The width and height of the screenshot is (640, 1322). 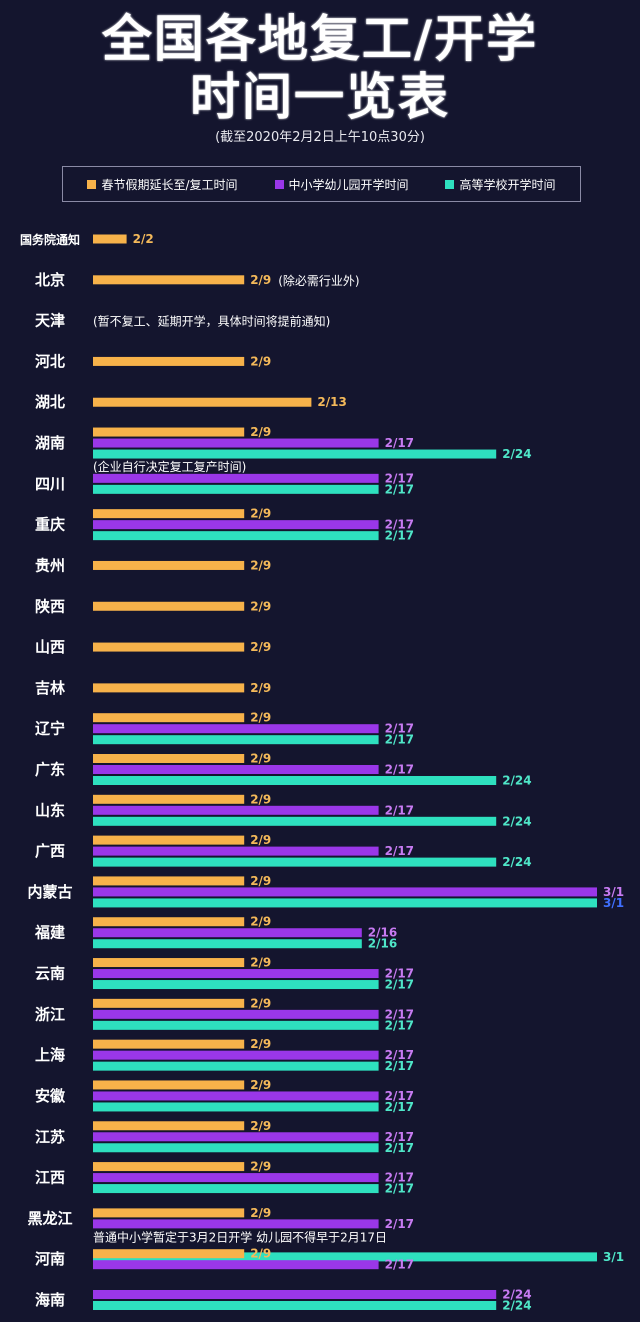 I want to click on row-label: 江苏, so click(x=50, y=1137).